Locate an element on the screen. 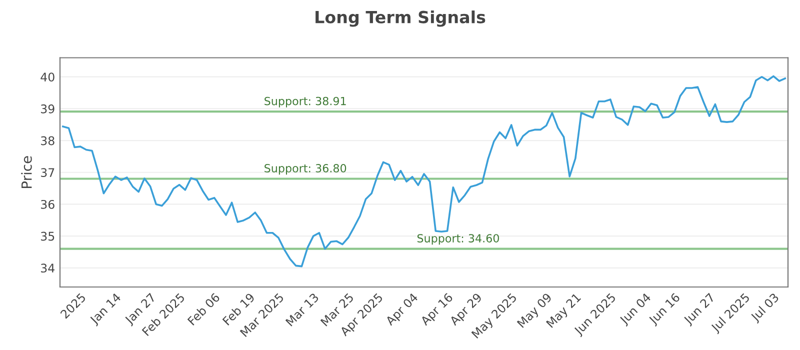  ref-line-label: Support: 34.60 is located at coordinates (458, 239).